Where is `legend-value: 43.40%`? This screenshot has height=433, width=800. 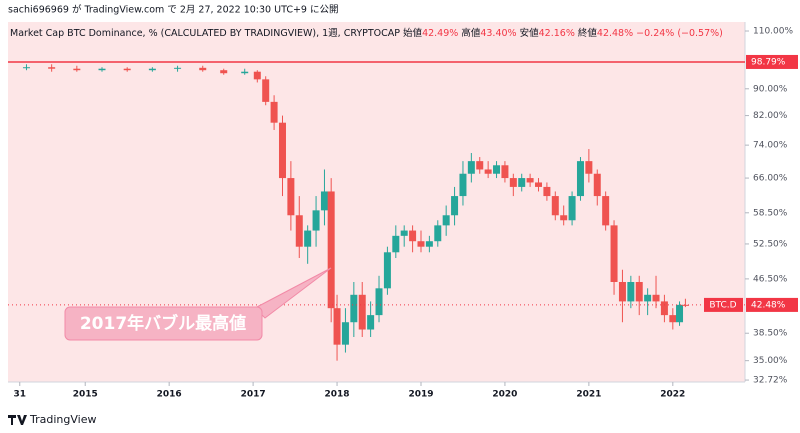 legend-value: 43.40% is located at coordinates (498, 33).